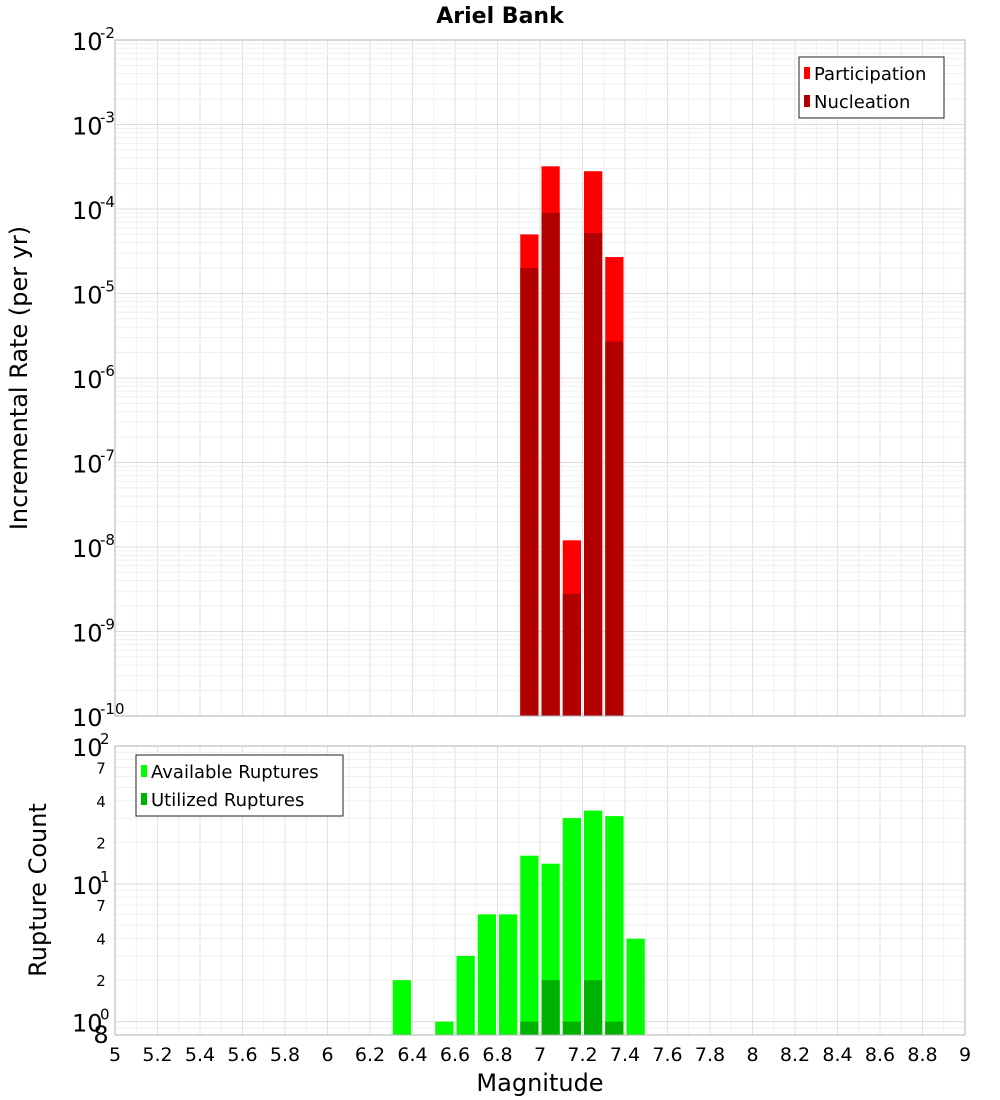 This screenshot has height=1100, width=1000. I want to click on rate-y-tick-exponent: -3, so click(107, 118).